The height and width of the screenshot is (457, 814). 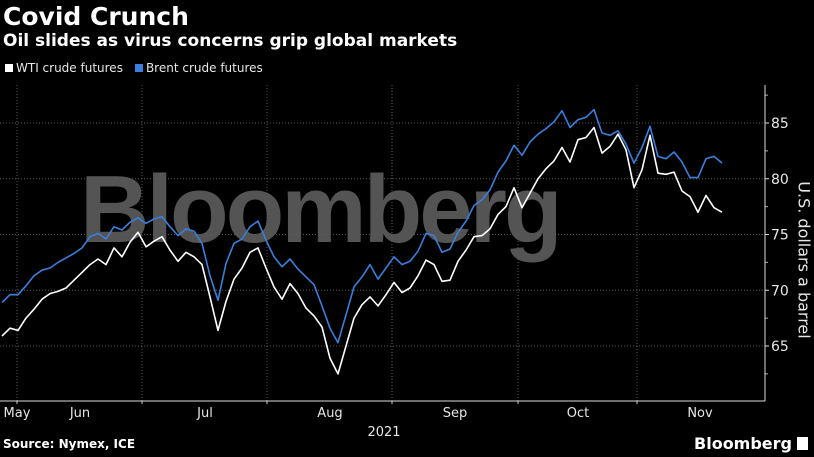 What do you see at coordinates (700, 413) in the screenshot?
I see `x-tick-label: Nov` at bounding box center [700, 413].